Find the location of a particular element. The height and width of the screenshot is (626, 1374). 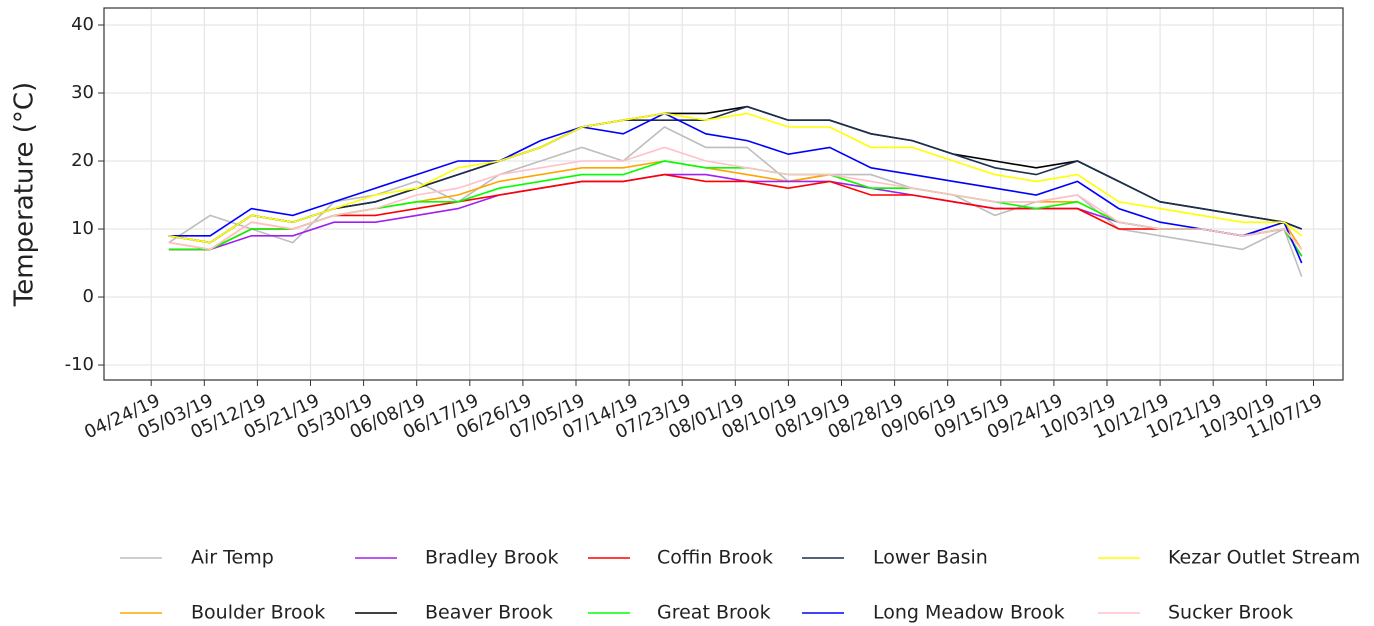

legend-label: Beaver Brook is located at coordinates (489, 613).